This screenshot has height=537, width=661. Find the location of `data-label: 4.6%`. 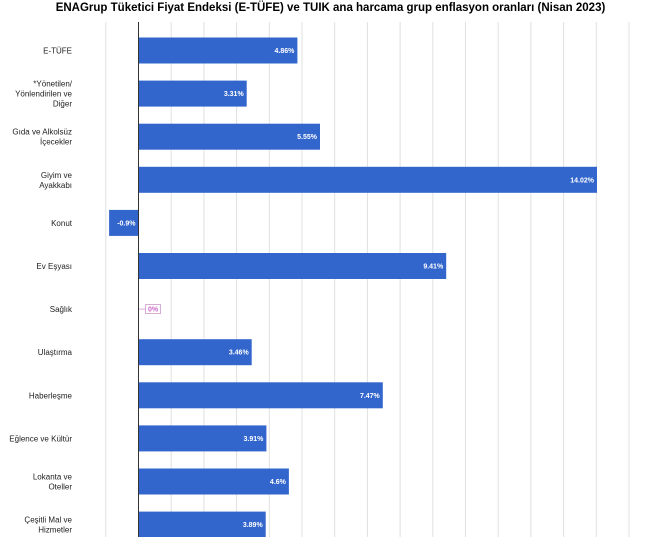

data-label: 4.6% is located at coordinates (278, 482).